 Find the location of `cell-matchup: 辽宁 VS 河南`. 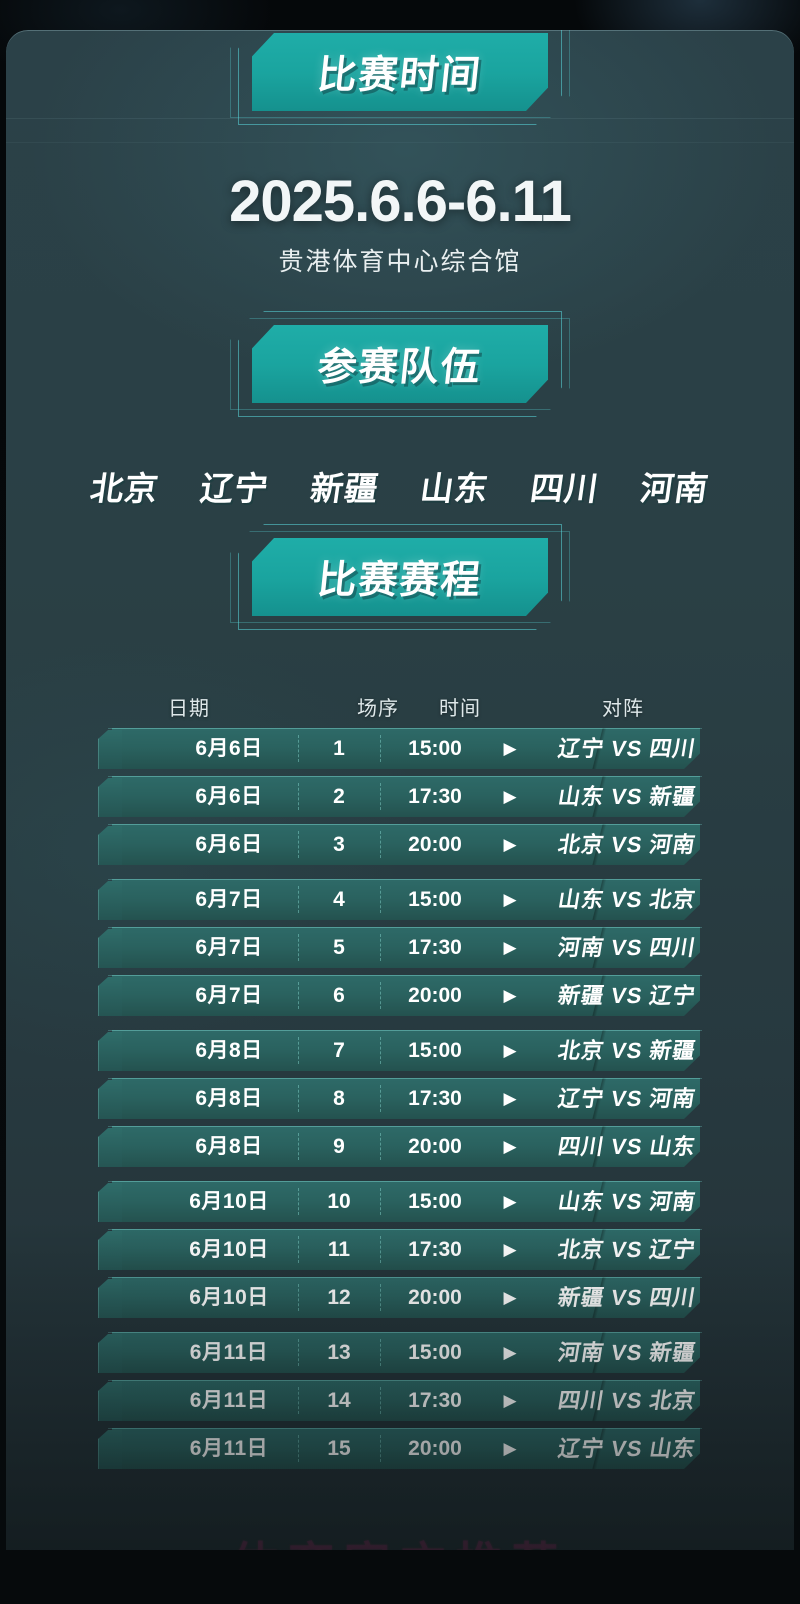

cell-matchup: 辽宁 VS 河南 is located at coordinates (627, 1098).